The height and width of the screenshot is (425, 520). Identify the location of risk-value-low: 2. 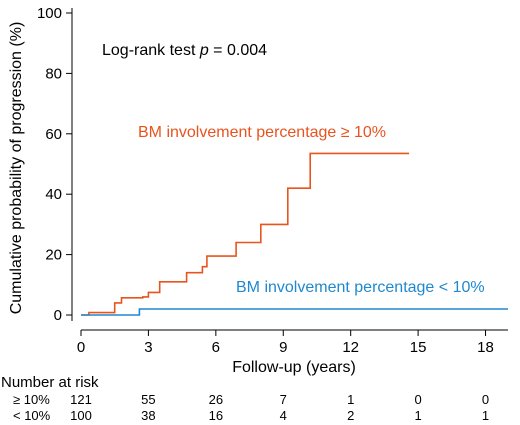
(350, 415).